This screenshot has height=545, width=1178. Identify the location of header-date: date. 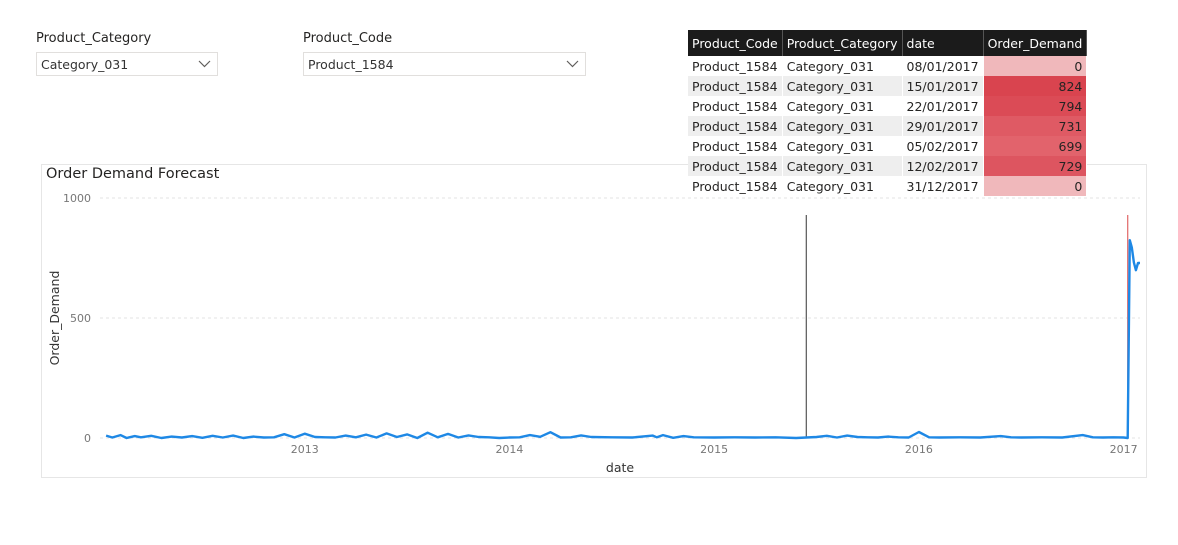
(943, 43).